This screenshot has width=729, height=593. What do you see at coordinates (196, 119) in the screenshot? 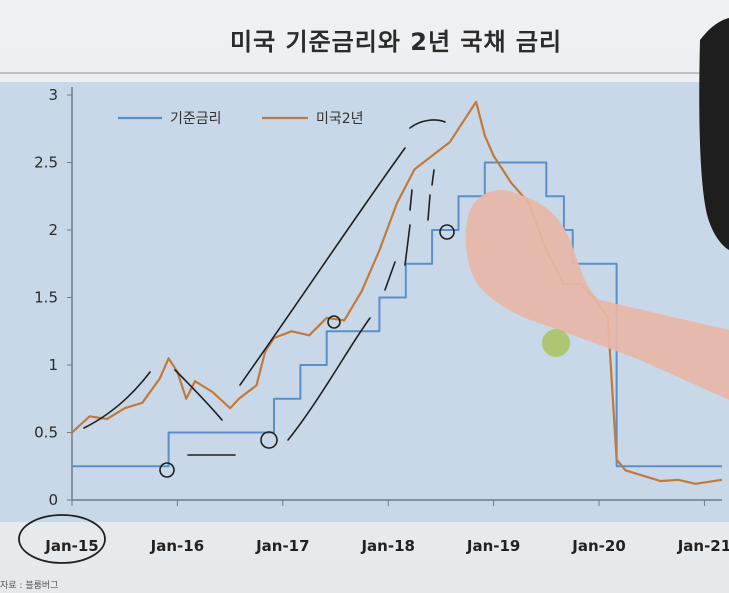
I see `legend-label: 기준금리` at bounding box center [196, 119].